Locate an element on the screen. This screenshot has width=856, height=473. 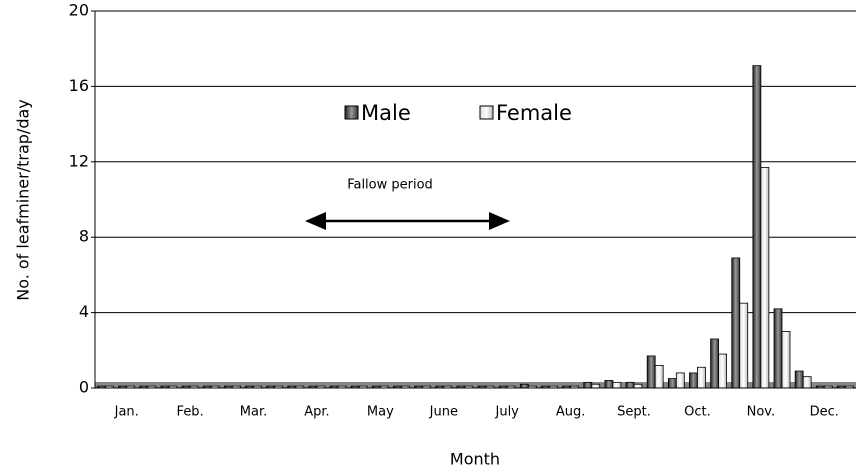
fallow-arrow is located at coordinates (407, 221).